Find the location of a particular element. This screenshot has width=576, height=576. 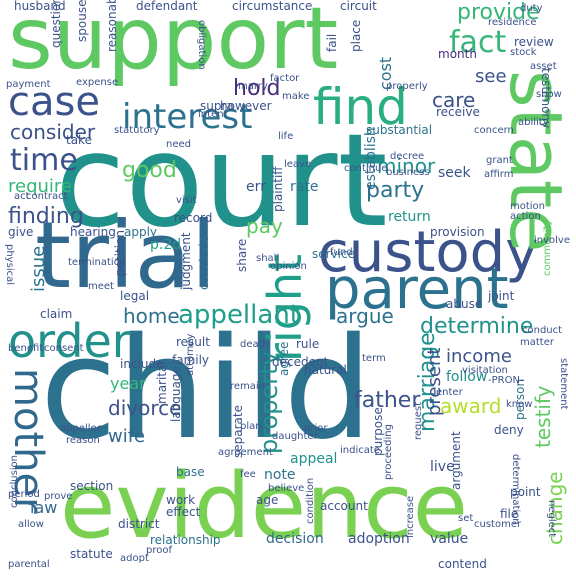

word-termination: termination is located at coordinates (97, 262).